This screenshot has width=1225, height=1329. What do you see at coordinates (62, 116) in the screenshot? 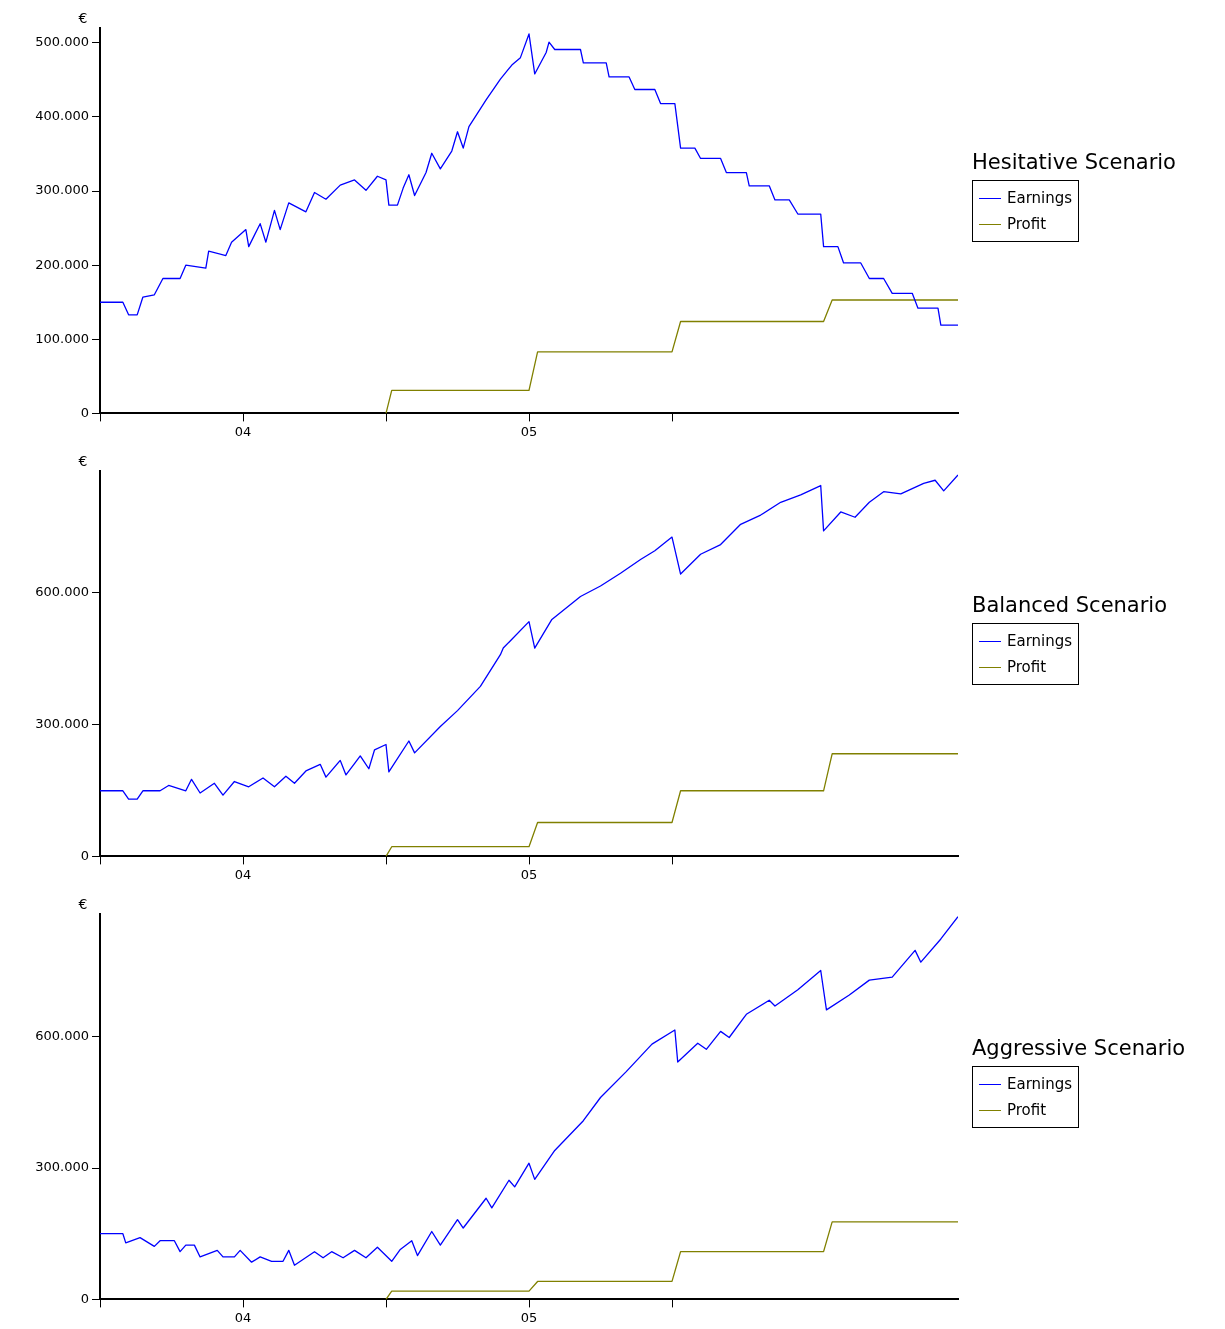
I see `y-tick-label: 400.000` at bounding box center [62, 116].